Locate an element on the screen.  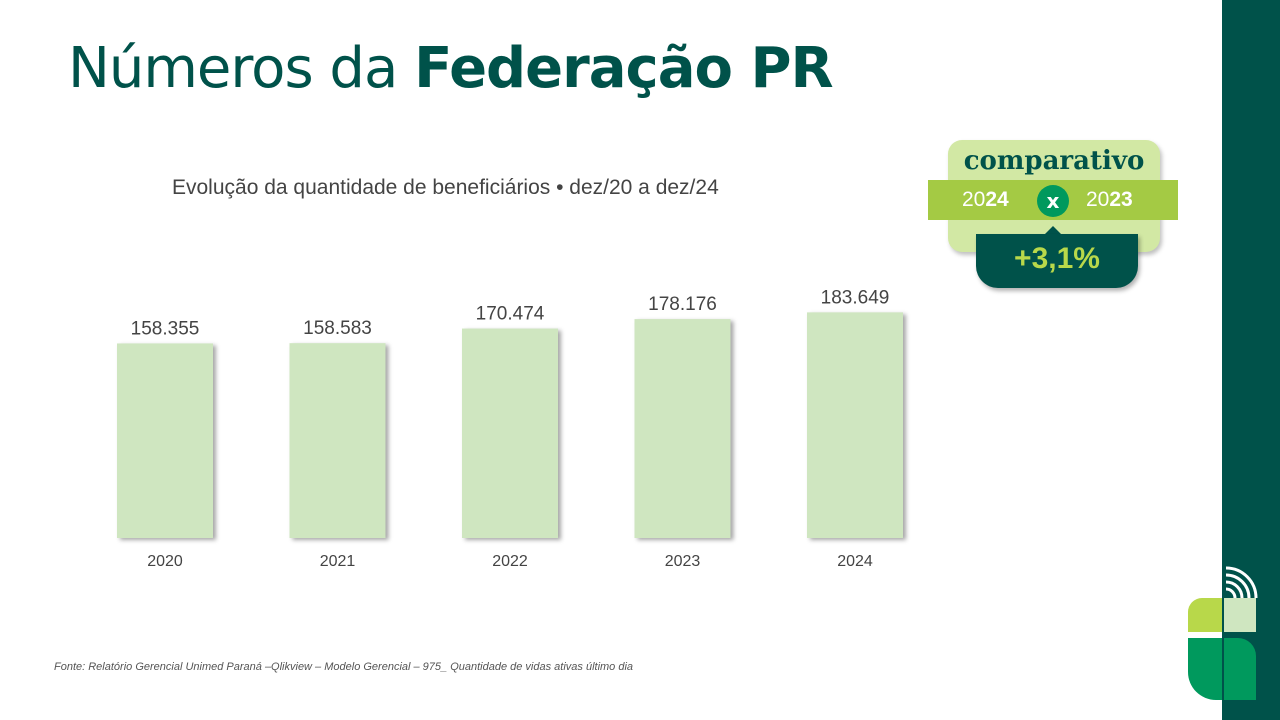
comparativo-badge: comparativo 2024 x 2023 +3,1% is located at coordinates (1054, 214).